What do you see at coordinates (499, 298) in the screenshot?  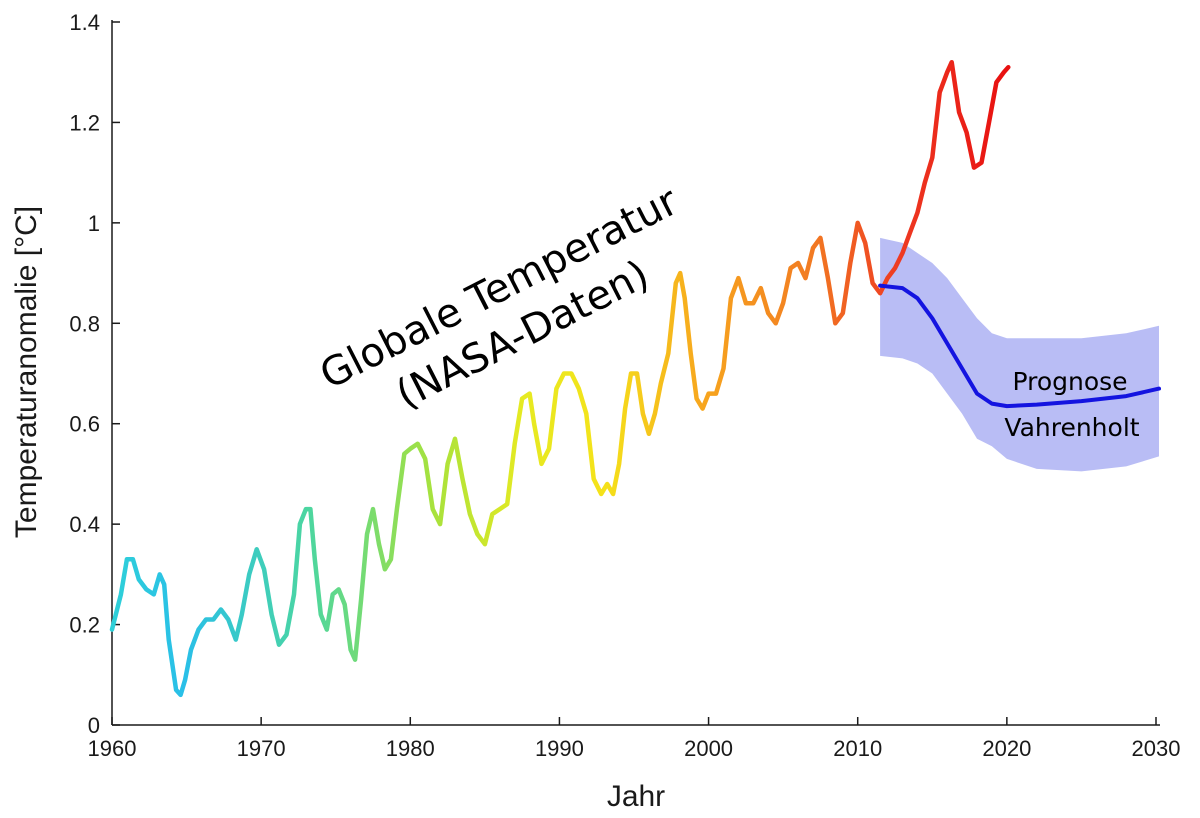 I see `observed-annotation: Globale Temperatur (NASA-Daten)` at bounding box center [499, 298].